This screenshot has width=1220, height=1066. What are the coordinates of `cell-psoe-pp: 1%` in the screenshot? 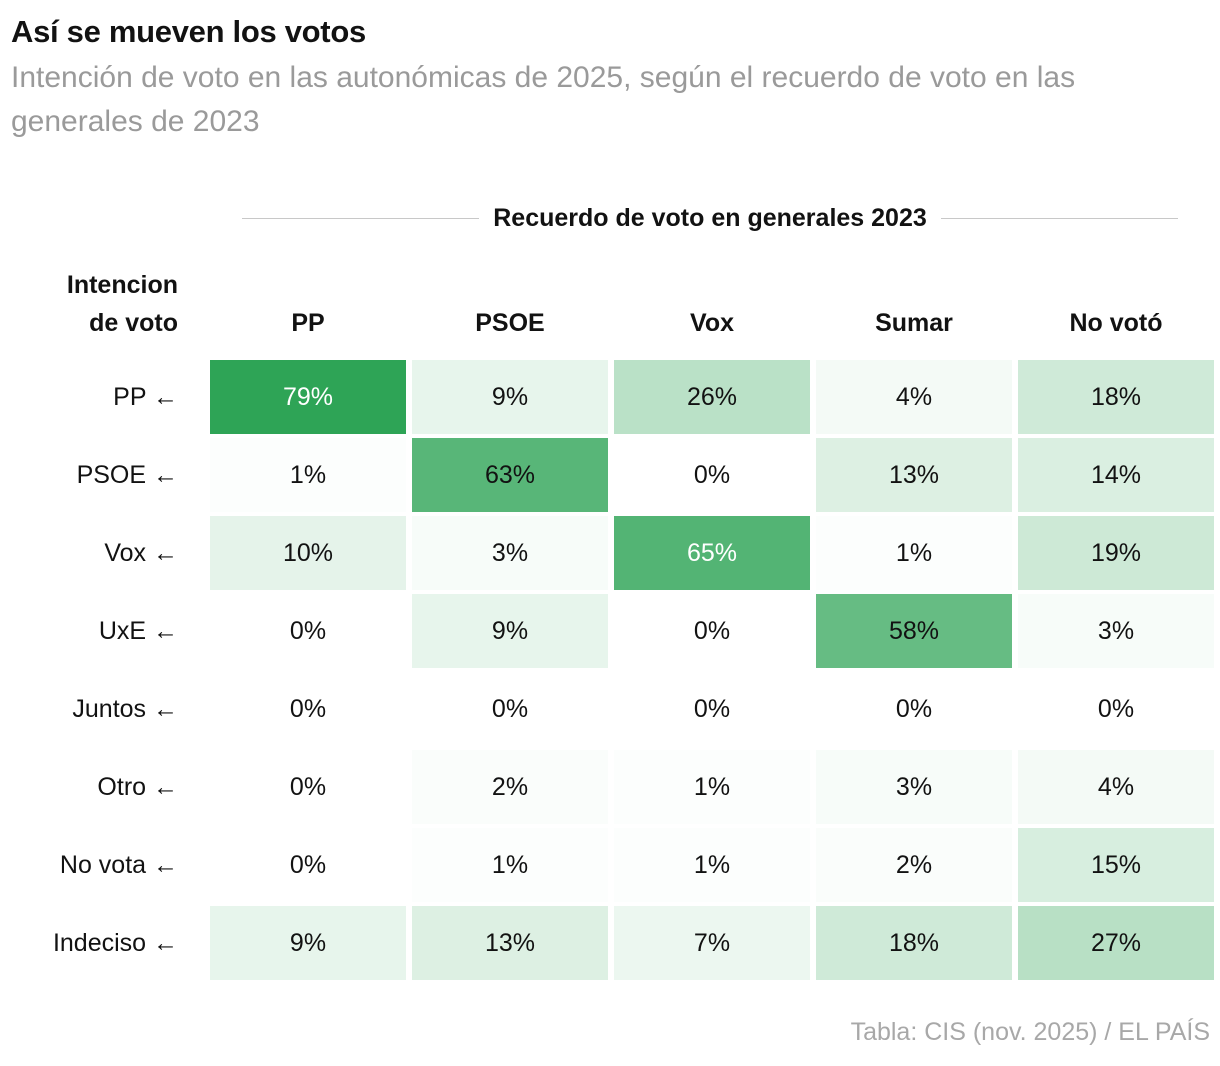 It's located at (308, 475).